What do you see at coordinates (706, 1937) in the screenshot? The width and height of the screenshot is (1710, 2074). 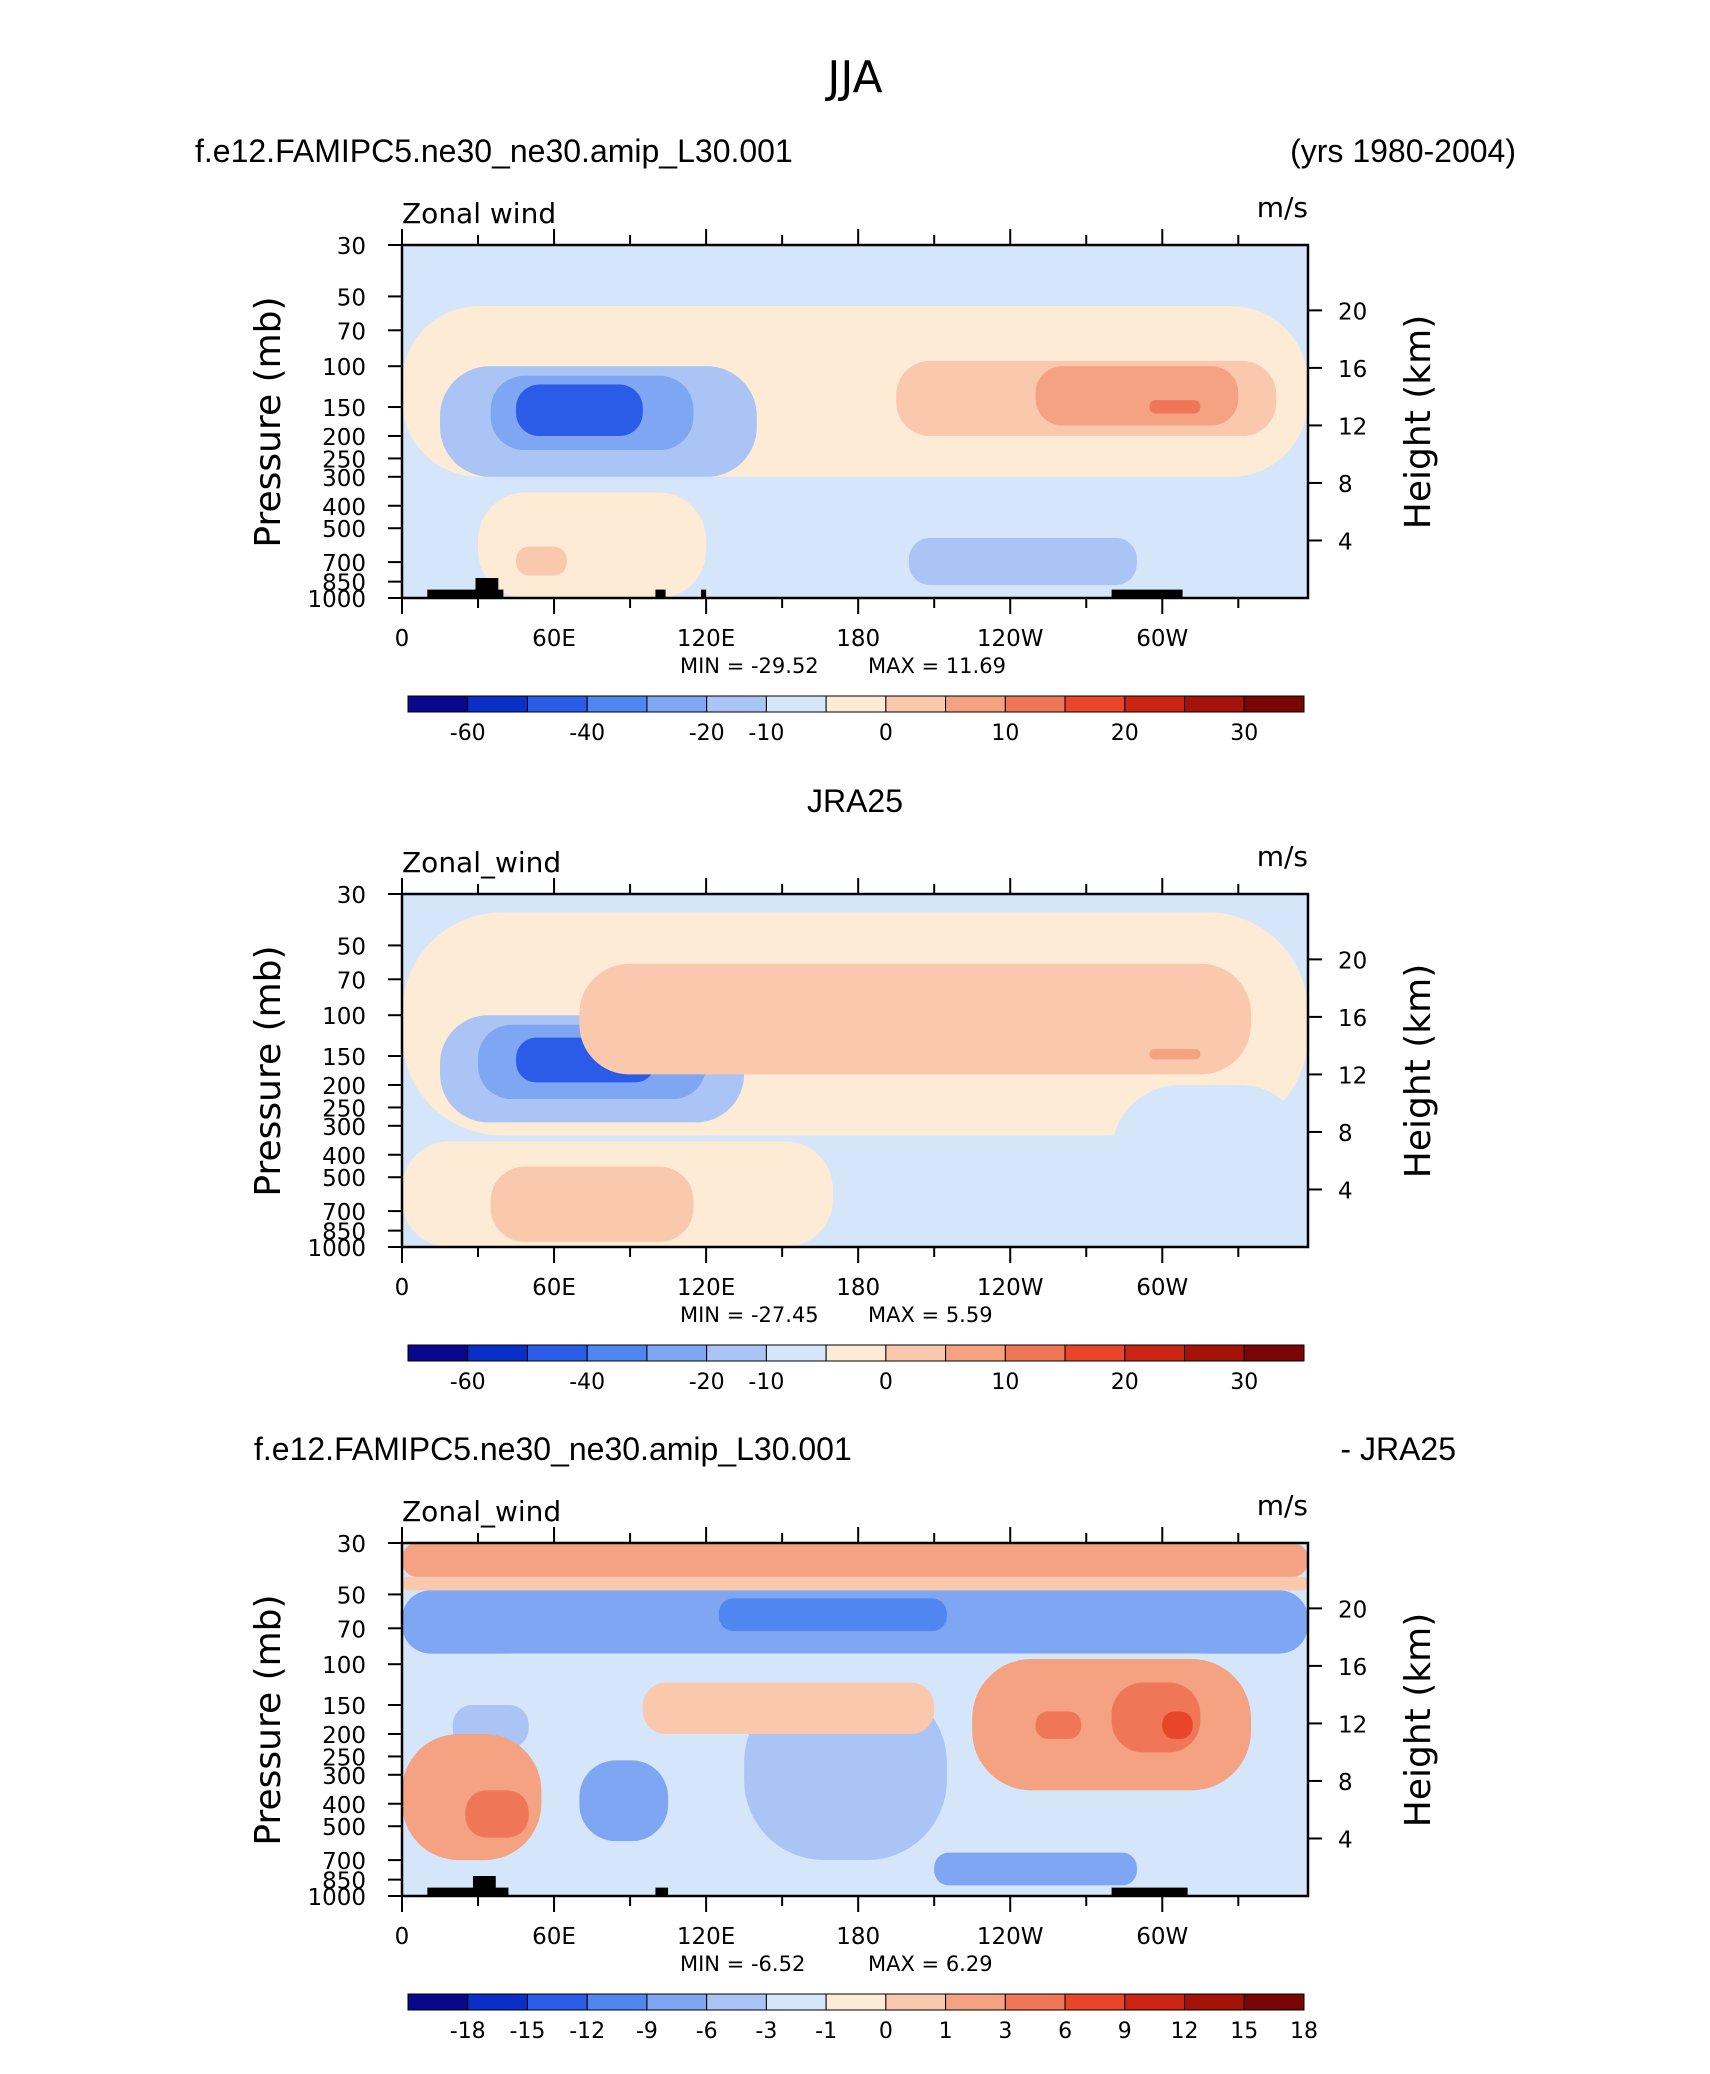 I see `x-tick-label: 120E` at bounding box center [706, 1937].